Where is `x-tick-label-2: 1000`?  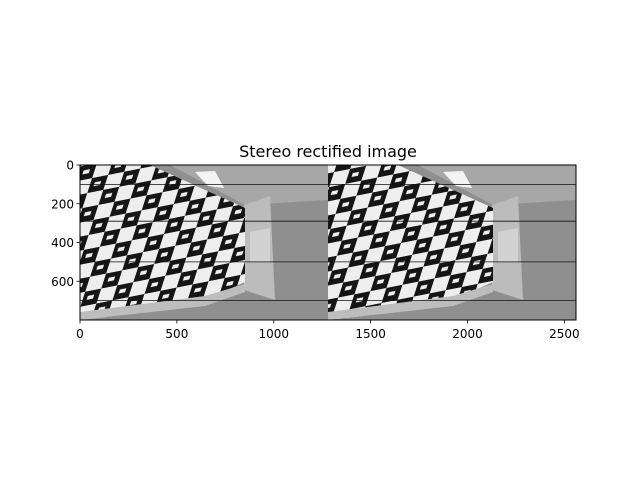
x-tick-label-2: 1000 is located at coordinates (273, 334).